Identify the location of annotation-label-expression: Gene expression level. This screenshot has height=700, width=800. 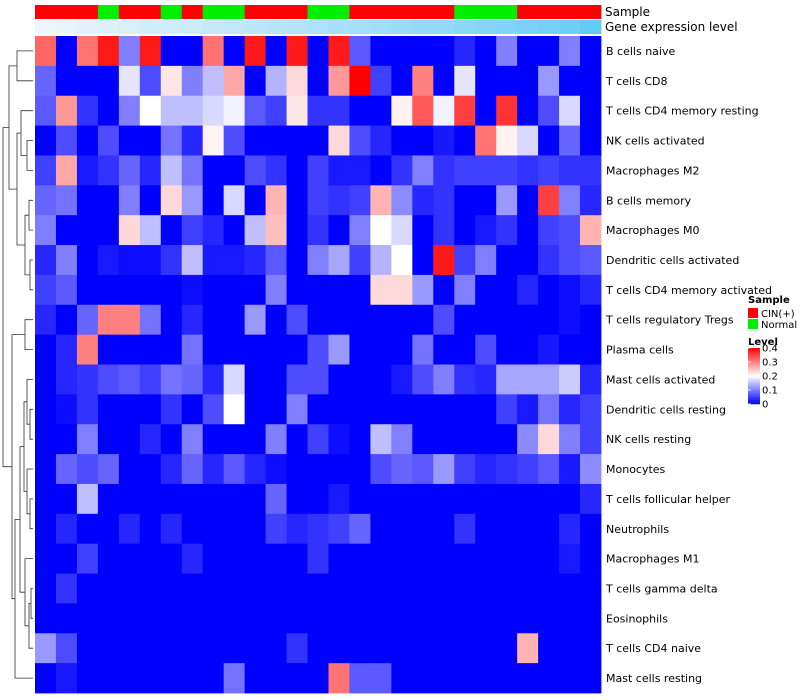
(671, 27).